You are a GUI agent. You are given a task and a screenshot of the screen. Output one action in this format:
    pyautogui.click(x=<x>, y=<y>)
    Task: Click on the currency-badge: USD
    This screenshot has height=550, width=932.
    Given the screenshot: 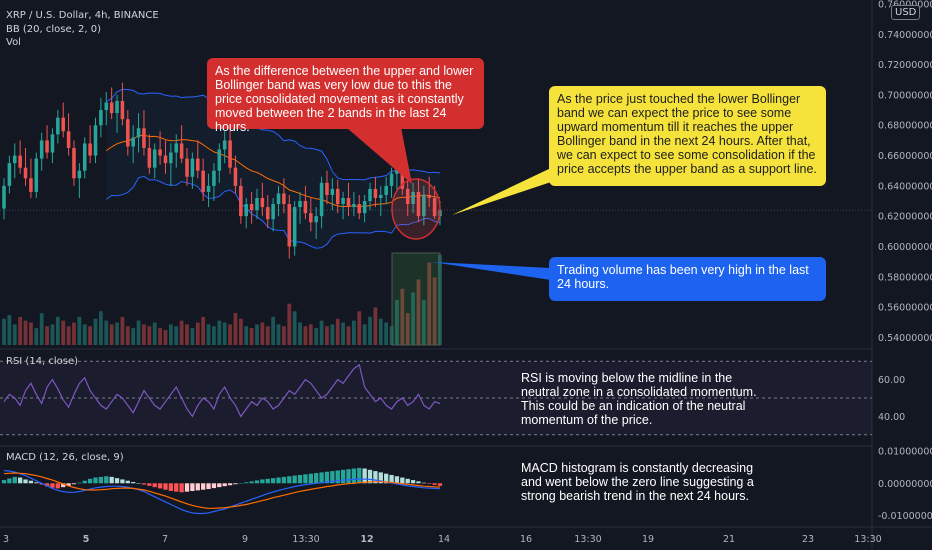 What is the action you would take?
    pyautogui.click(x=906, y=12)
    